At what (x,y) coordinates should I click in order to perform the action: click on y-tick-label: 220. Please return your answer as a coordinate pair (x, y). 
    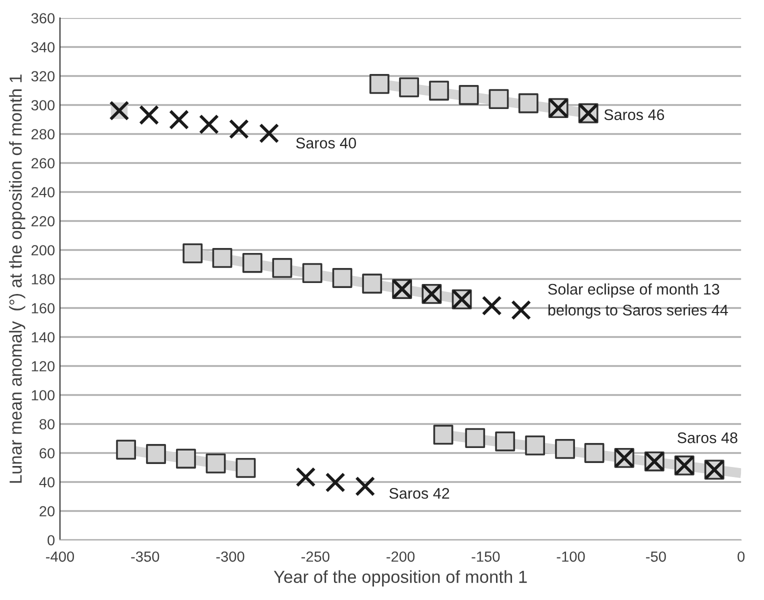
    Looking at the image, I should click on (43, 221).